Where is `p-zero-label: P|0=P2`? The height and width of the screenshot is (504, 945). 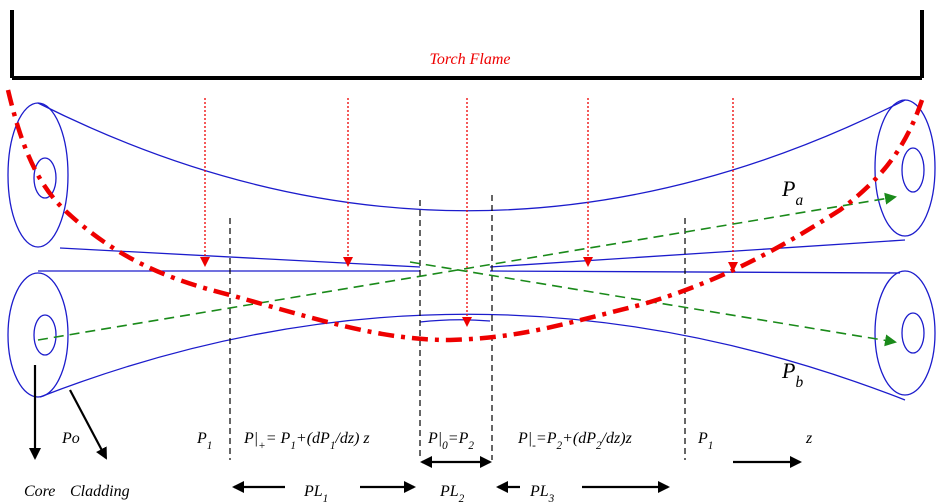
p-zero-label: P|0=P2 is located at coordinates (450, 441).